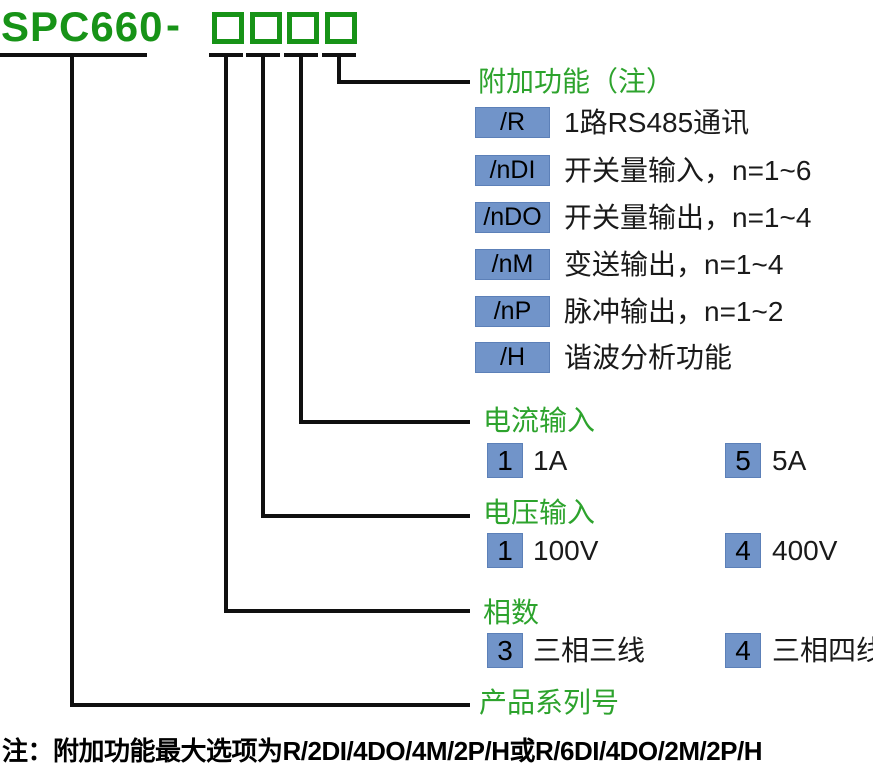 The height and width of the screenshot is (771, 873). Describe the element at coordinates (657, 122) in the screenshot. I see `code-desc-r: 1路RS485通讯` at that location.